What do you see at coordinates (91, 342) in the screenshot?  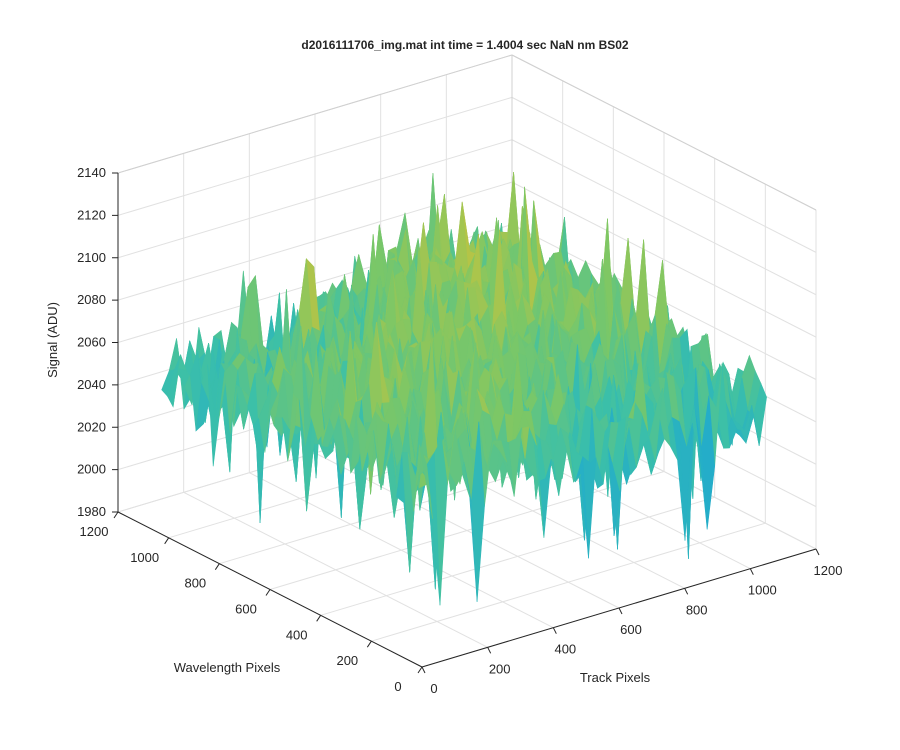 I see `z-tick-label: 2060` at bounding box center [91, 342].